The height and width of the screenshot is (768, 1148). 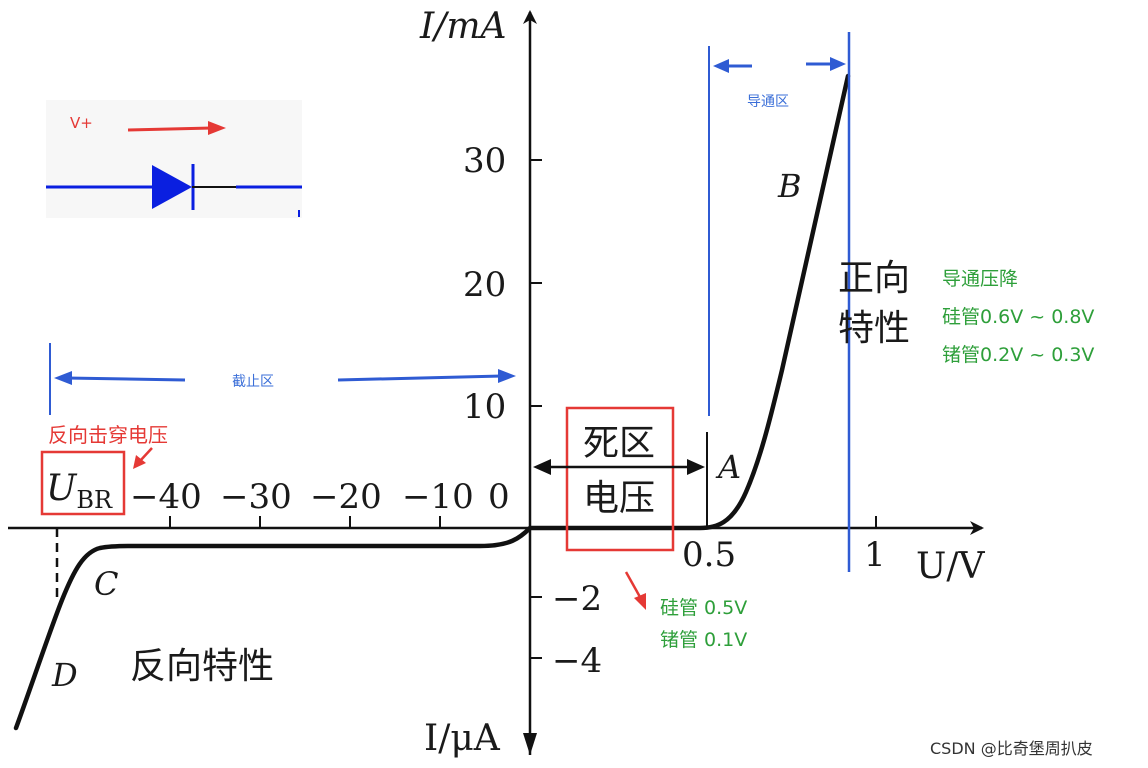 I want to click on cutoff-arrow-left, so click(x=120, y=378).